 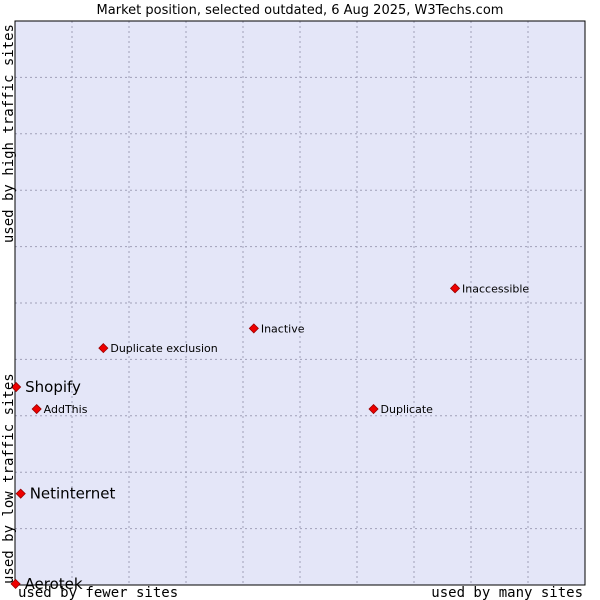 What do you see at coordinates (283, 328) in the screenshot?
I see `point-label: Inactive` at bounding box center [283, 328].